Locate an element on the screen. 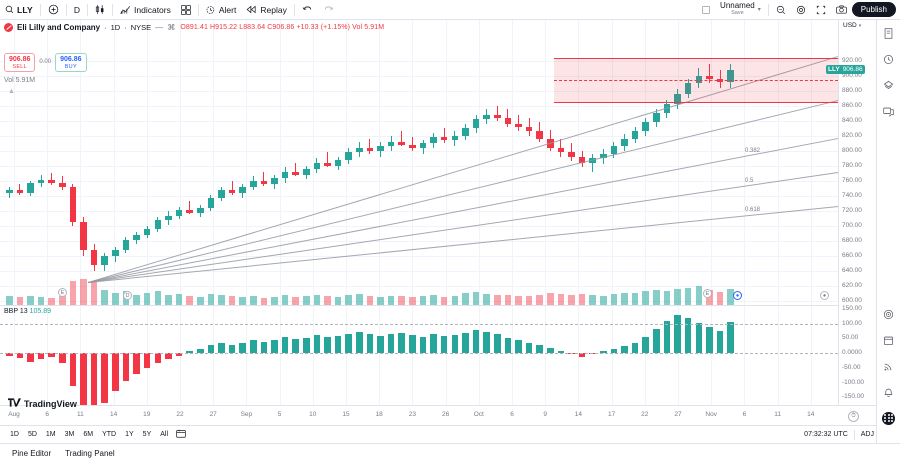 This screenshot has height=463, width=900. price-tick-label: 900.00 is located at coordinates (852, 75).